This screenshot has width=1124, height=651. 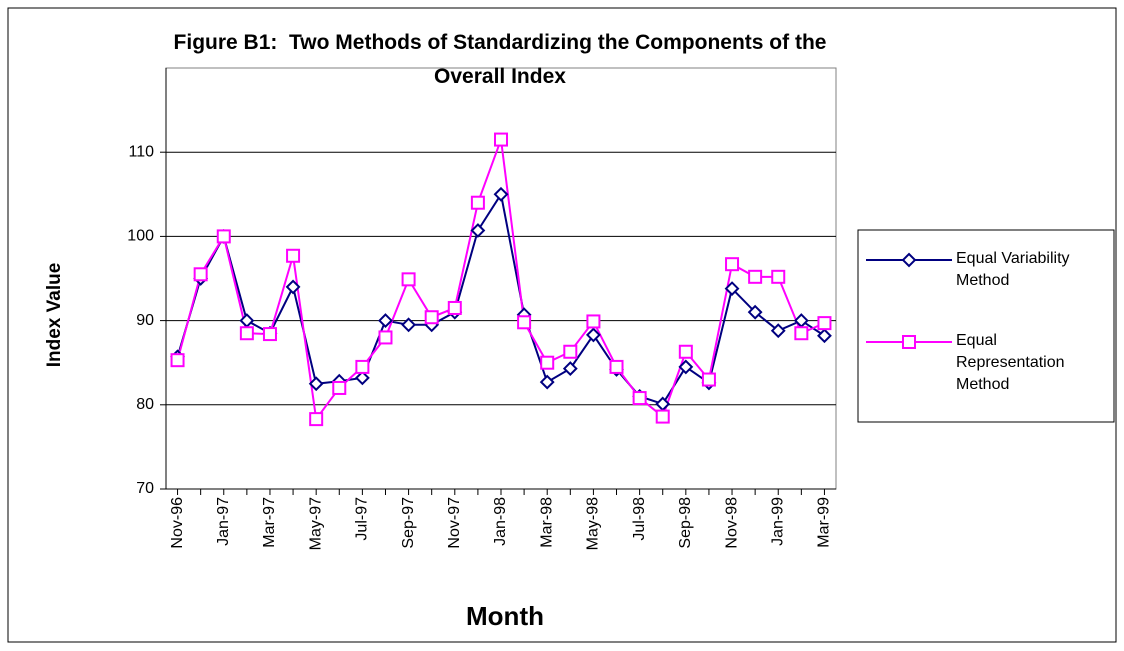 I want to click on x-tick-label: May-98, so click(x=593, y=523).